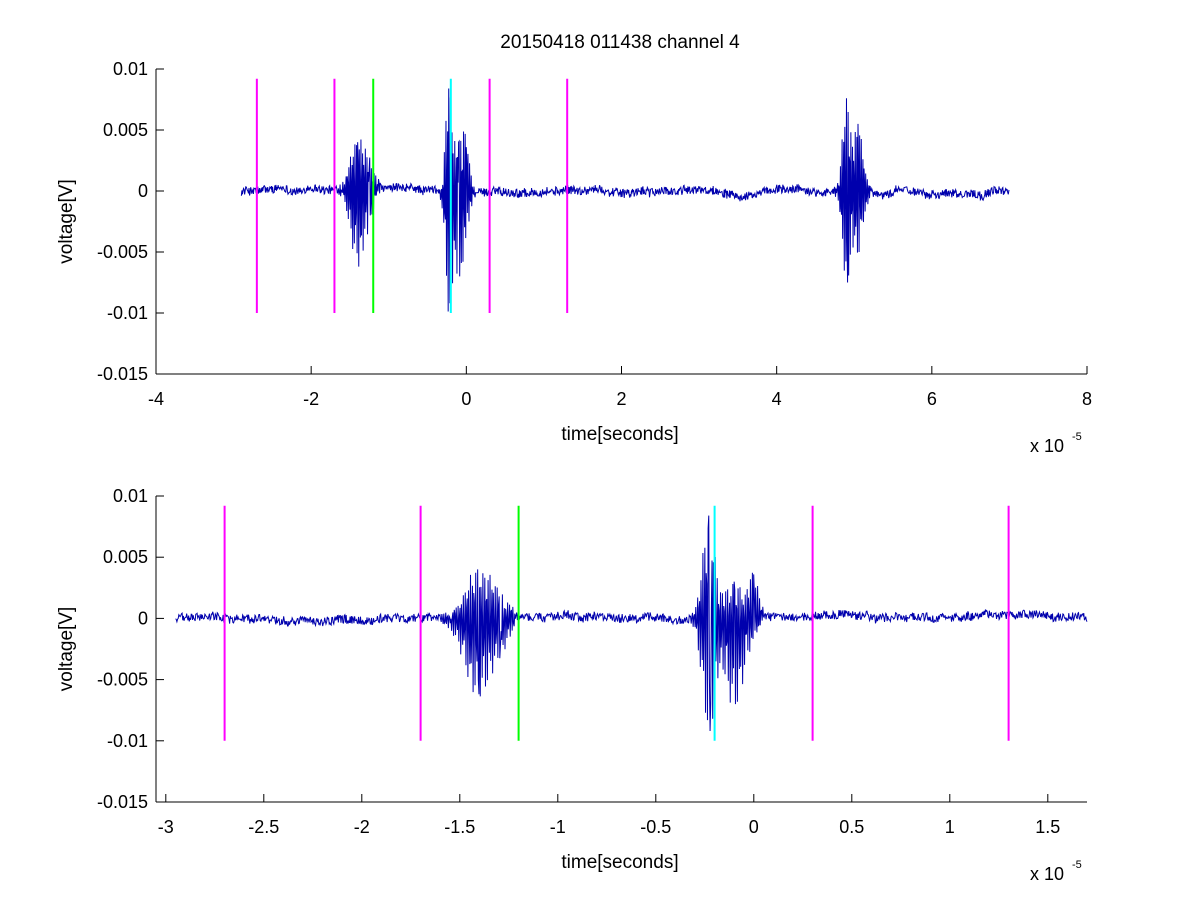 The width and height of the screenshot is (1200, 901). Describe the element at coordinates (950, 827) in the screenshot. I see `x-tick-label: 1` at that location.